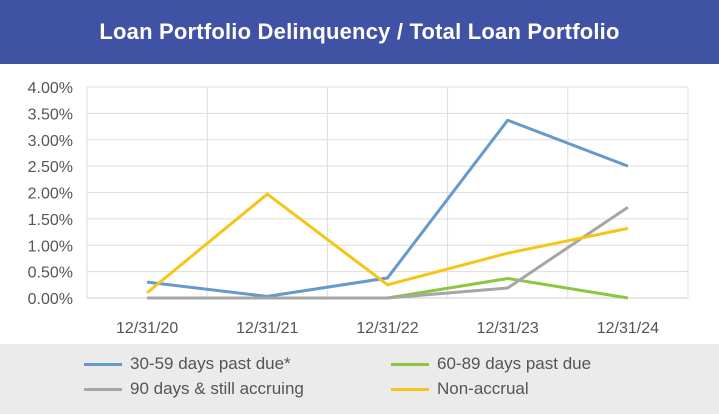 The width and height of the screenshot is (719, 414). I want to click on legend-label: 90 days & still accruing, so click(217, 388).